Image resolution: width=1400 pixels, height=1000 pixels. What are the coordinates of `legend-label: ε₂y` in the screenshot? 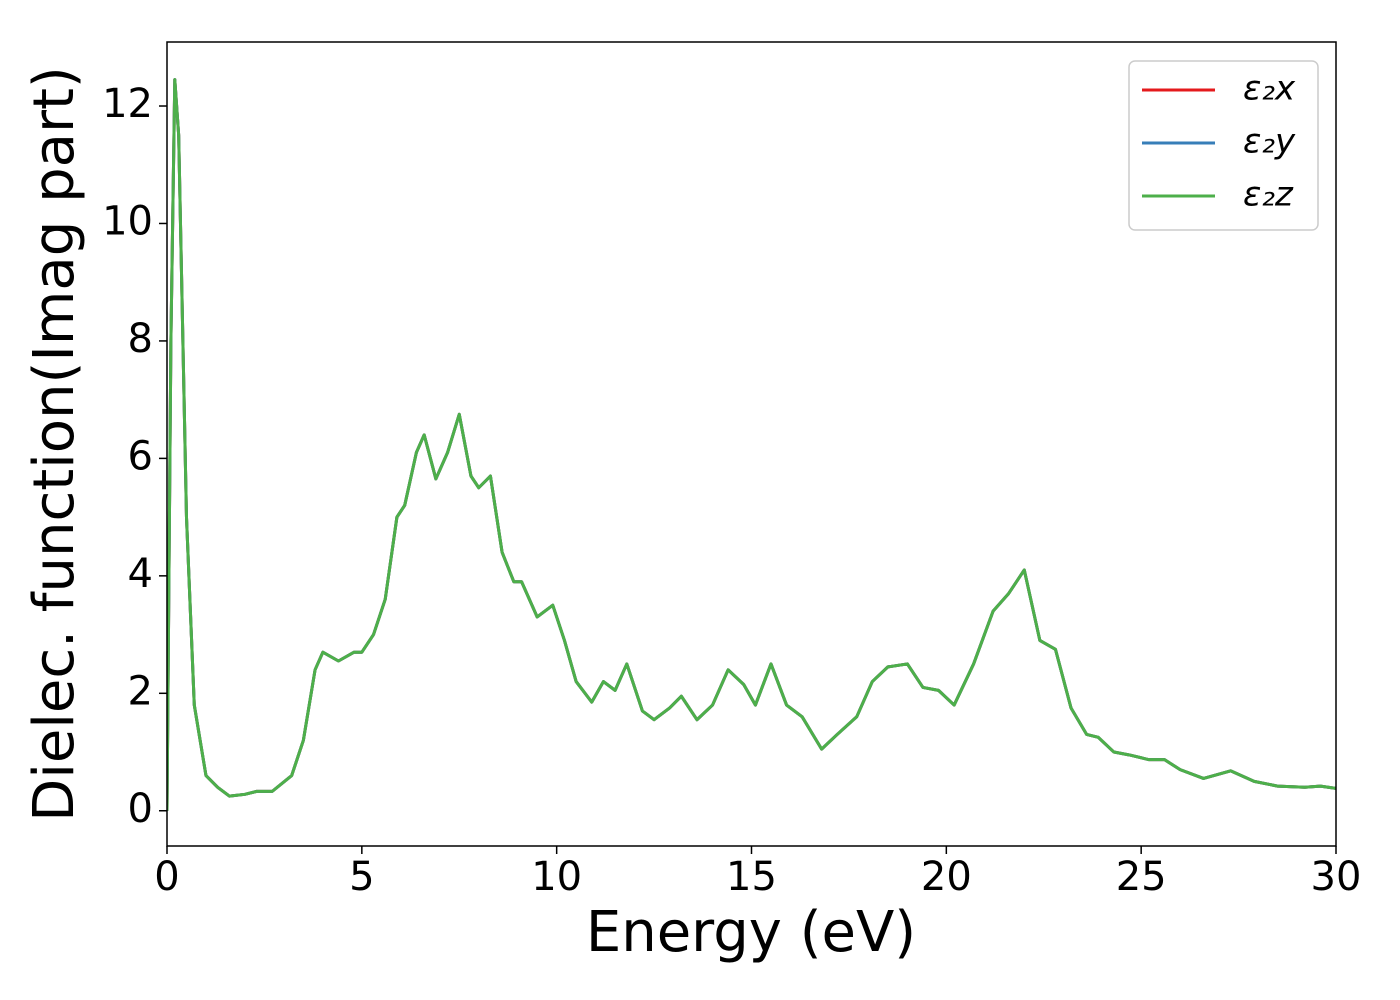 It's located at (1269, 142).